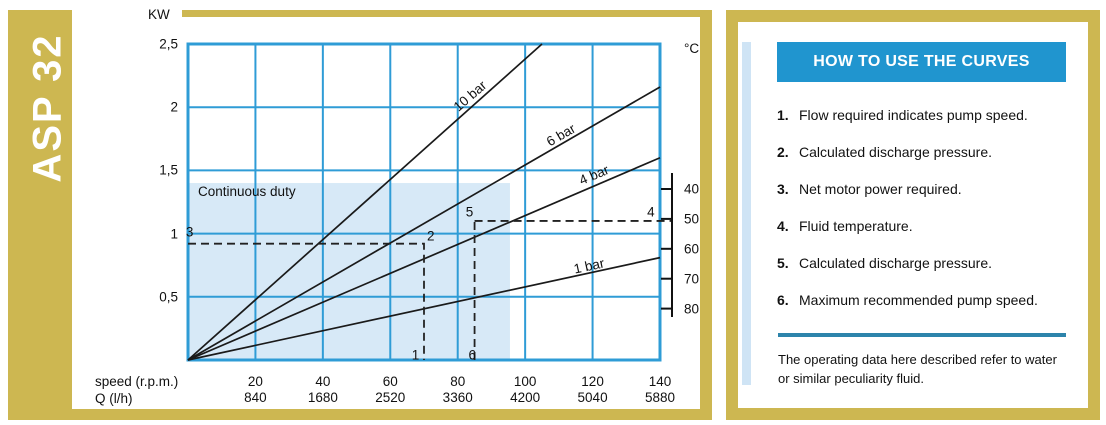 Image resolution: width=1106 pixels, height=425 pixels. Describe the element at coordinates (651, 212) in the screenshot. I see `guide-marker-4: 4` at that location.